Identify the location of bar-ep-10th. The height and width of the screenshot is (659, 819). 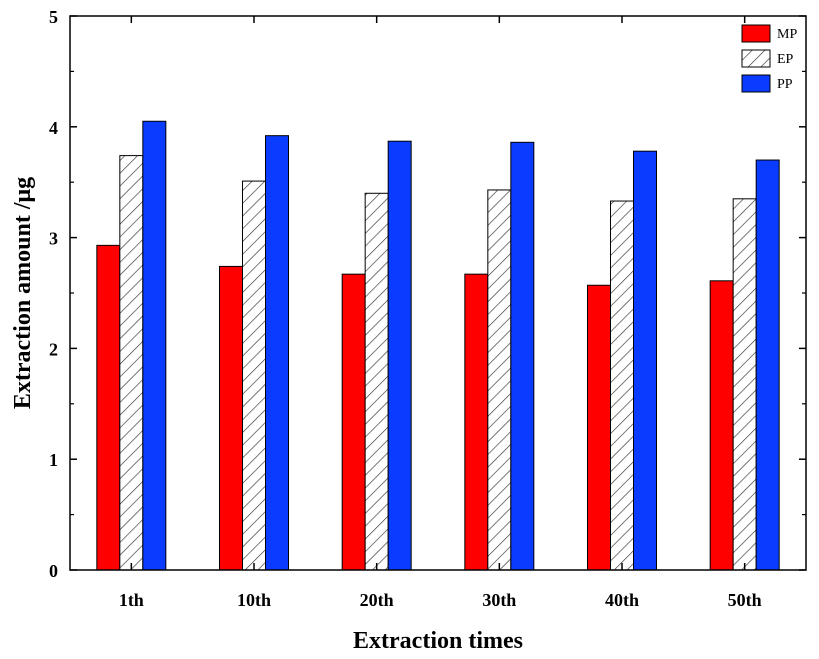
(254, 375).